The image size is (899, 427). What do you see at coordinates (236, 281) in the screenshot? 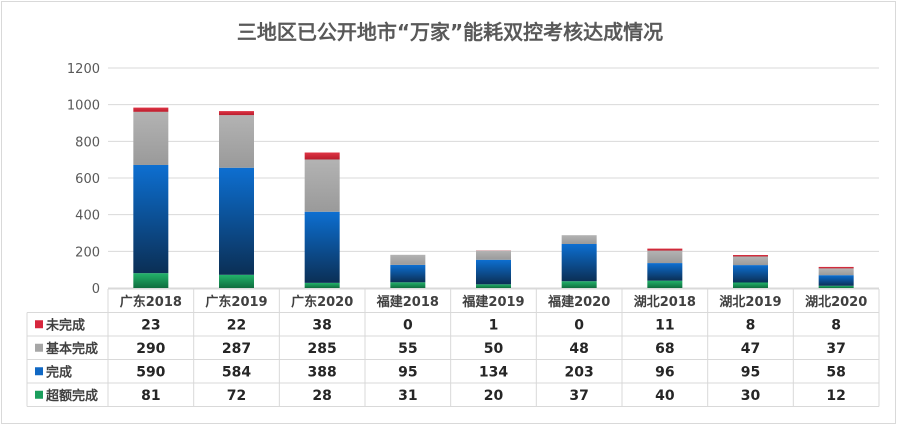
I see `bar-segment-超额完成-广东2019` at bounding box center [236, 281].